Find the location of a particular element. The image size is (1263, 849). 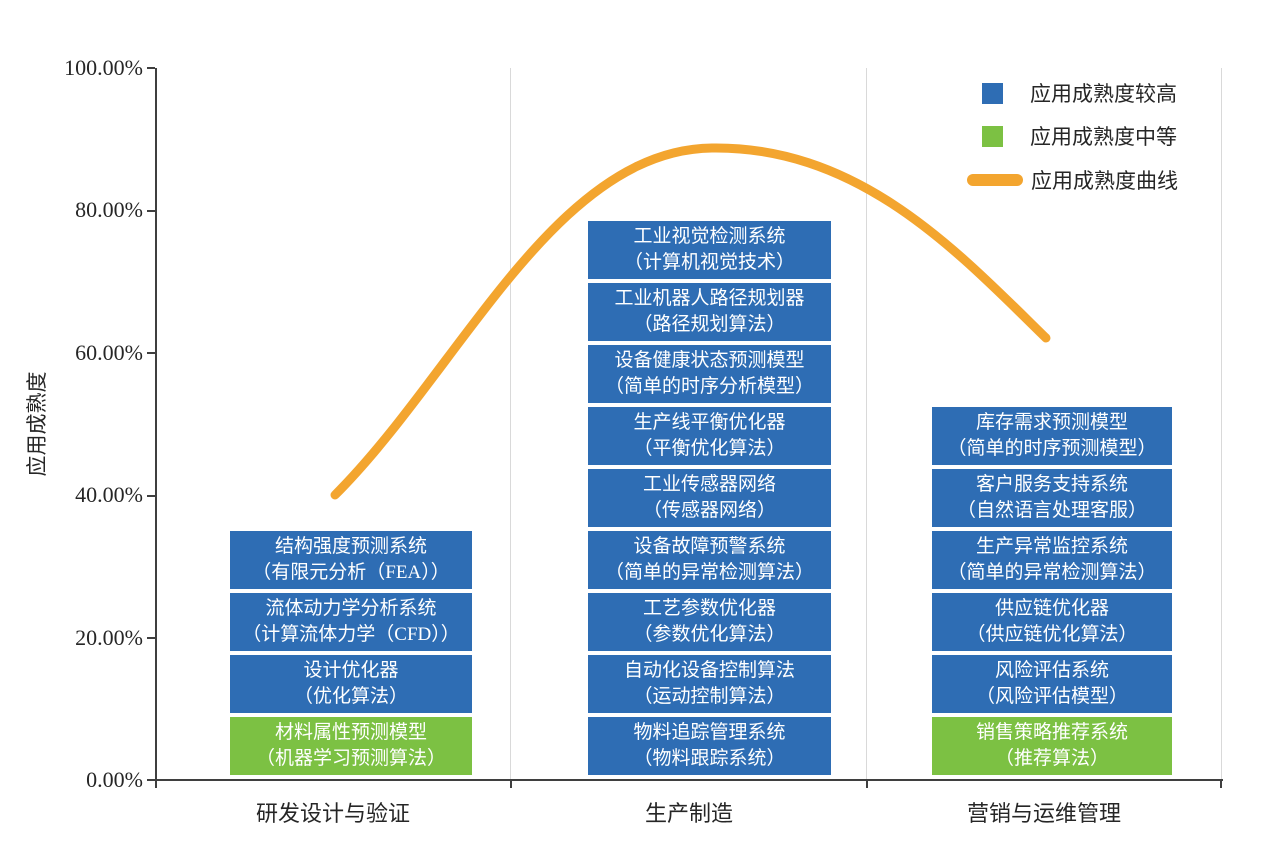

app-box-title: 材料属性预测模型 is located at coordinates (350, 732).